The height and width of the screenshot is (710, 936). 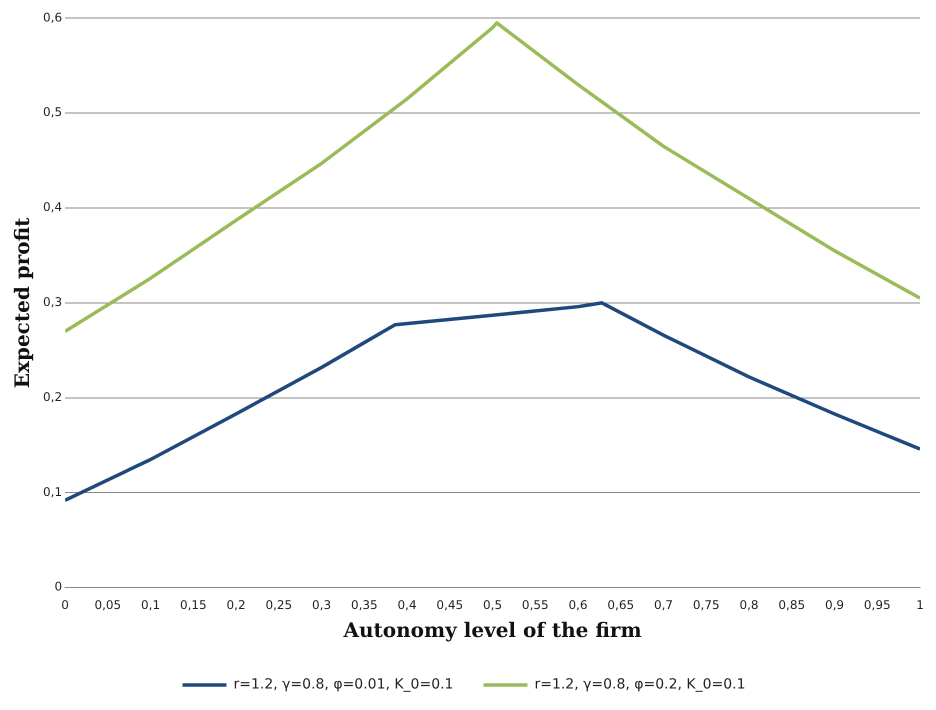 What do you see at coordinates (749, 605) in the screenshot?
I see `x-tick-label: 0,8` at bounding box center [749, 605].